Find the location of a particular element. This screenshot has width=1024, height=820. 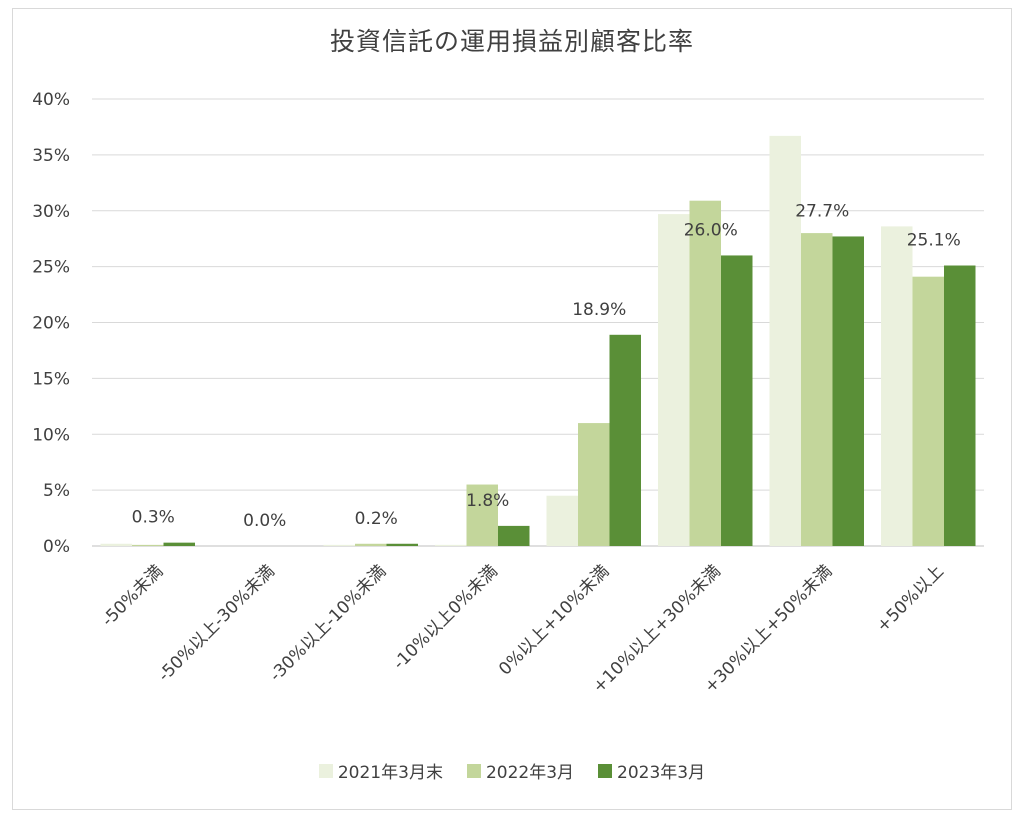

data-label: 26.0% is located at coordinates (711, 230).